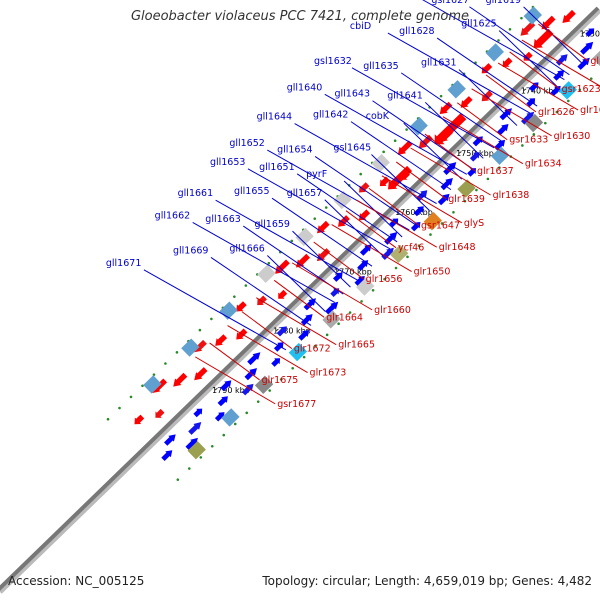 The height and width of the screenshot is (604, 600). I want to click on forward-gene-label: gll1653, so click(228, 162).